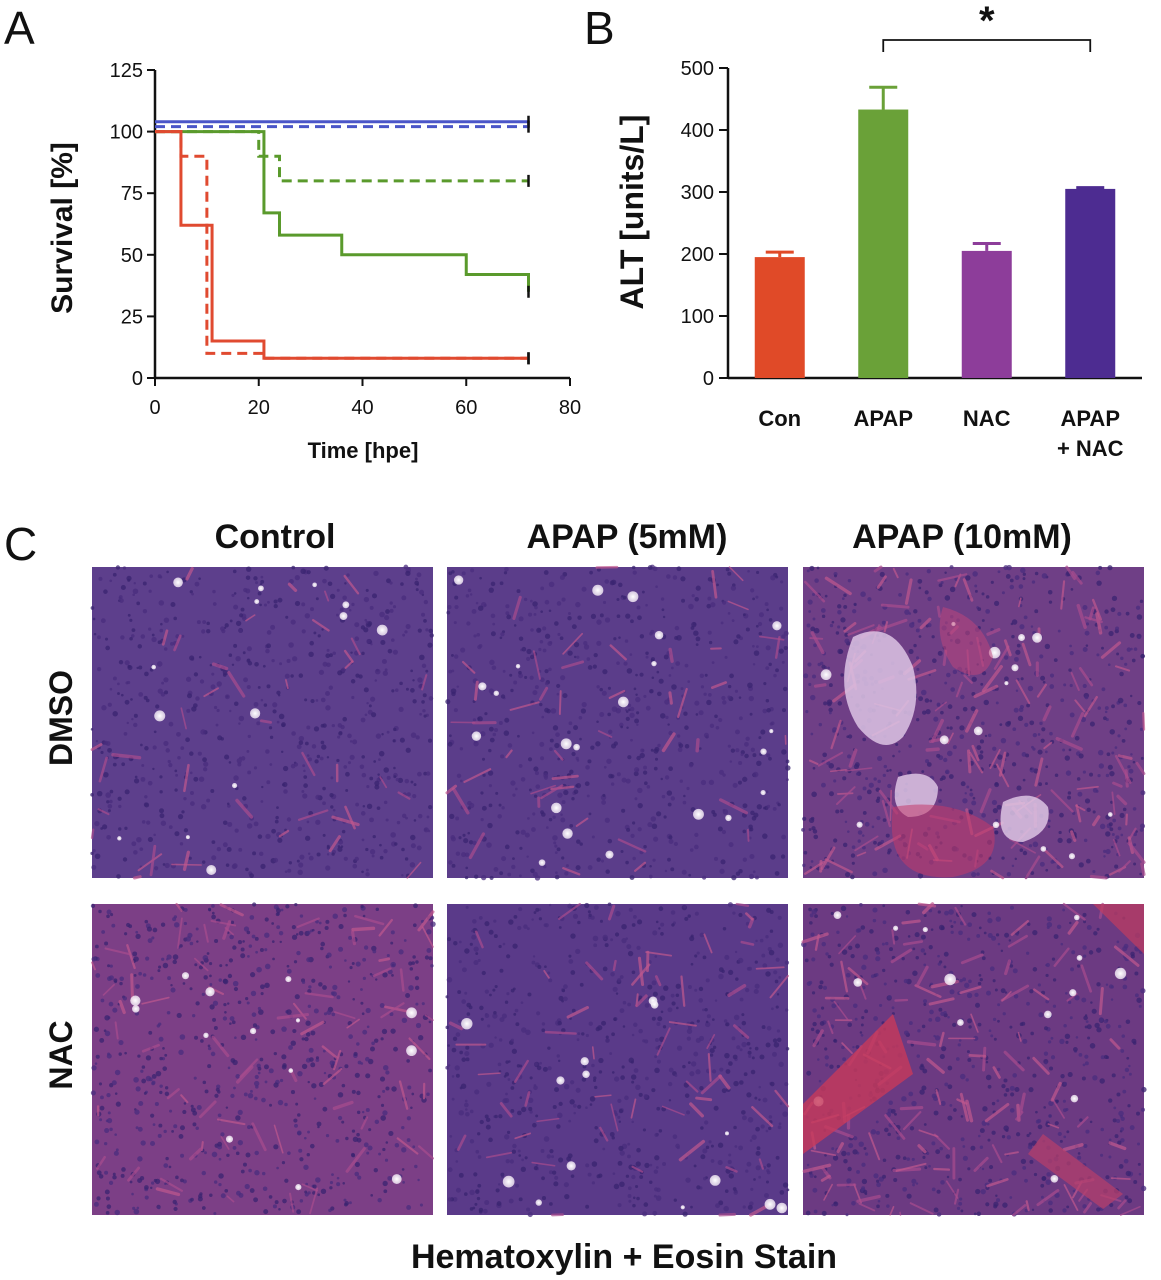  What do you see at coordinates (20, 544) in the screenshot?
I see `panel-letter-c: C` at bounding box center [20, 544].